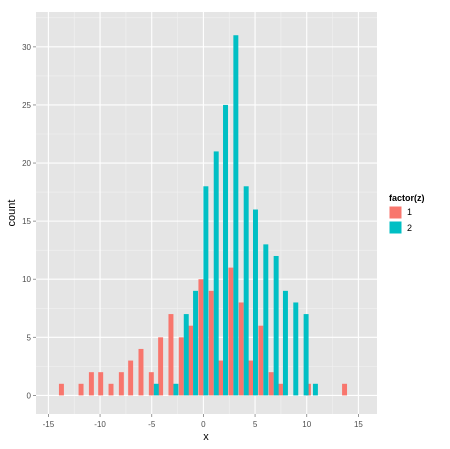  I want to click on legend-label-1: 1, so click(409, 212).